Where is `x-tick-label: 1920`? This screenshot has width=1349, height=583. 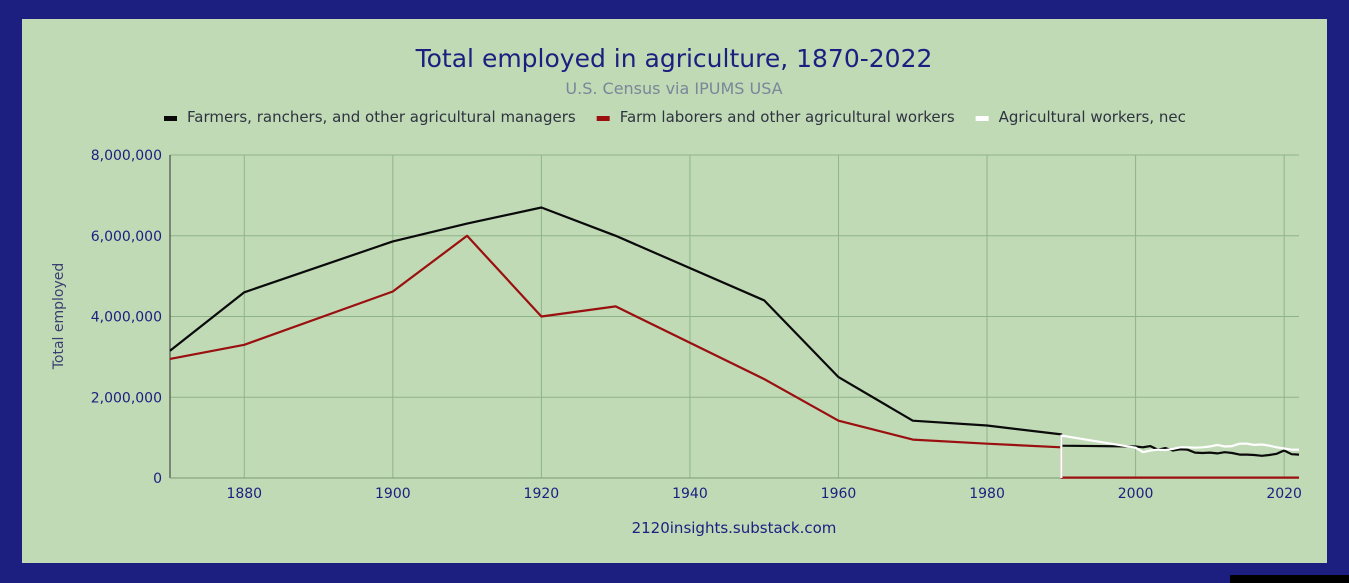
x-tick-label: 1920 is located at coordinates (542, 494).